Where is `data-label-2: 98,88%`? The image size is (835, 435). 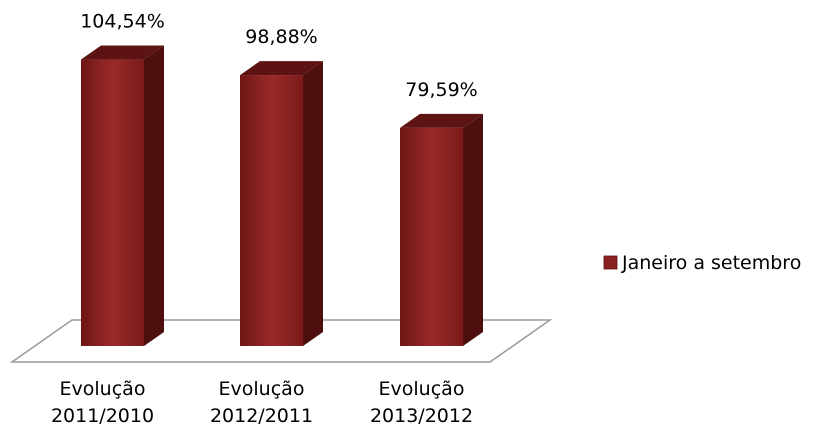
data-label-2: 98,88% is located at coordinates (281, 37).